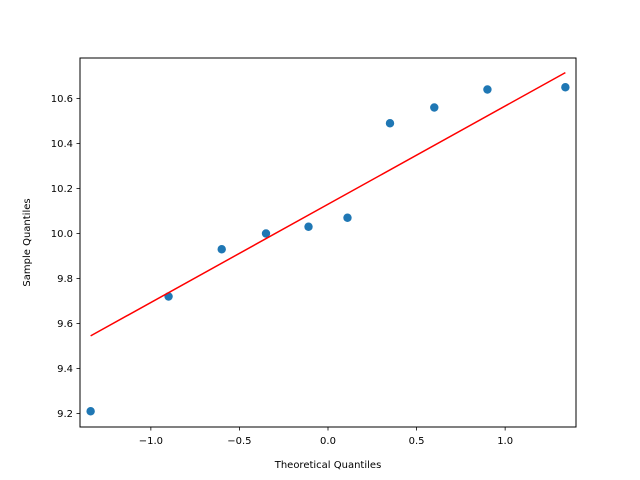 The image size is (640, 480). What do you see at coordinates (417, 441) in the screenshot?
I see `x-tick-label: 0.5` at bounding box center [417, 441].